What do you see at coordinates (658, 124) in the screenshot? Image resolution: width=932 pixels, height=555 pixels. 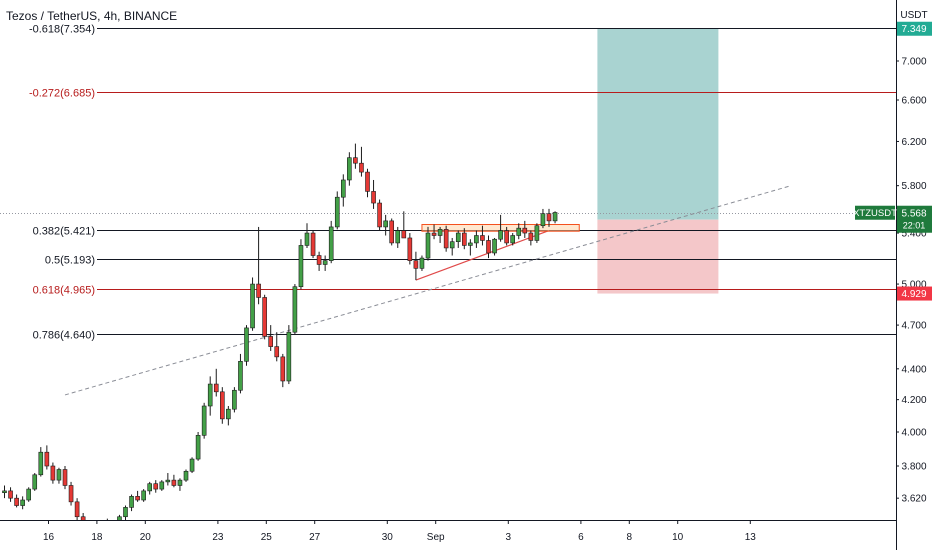 I see `position-target-zone` at bounding box center [658, 124].